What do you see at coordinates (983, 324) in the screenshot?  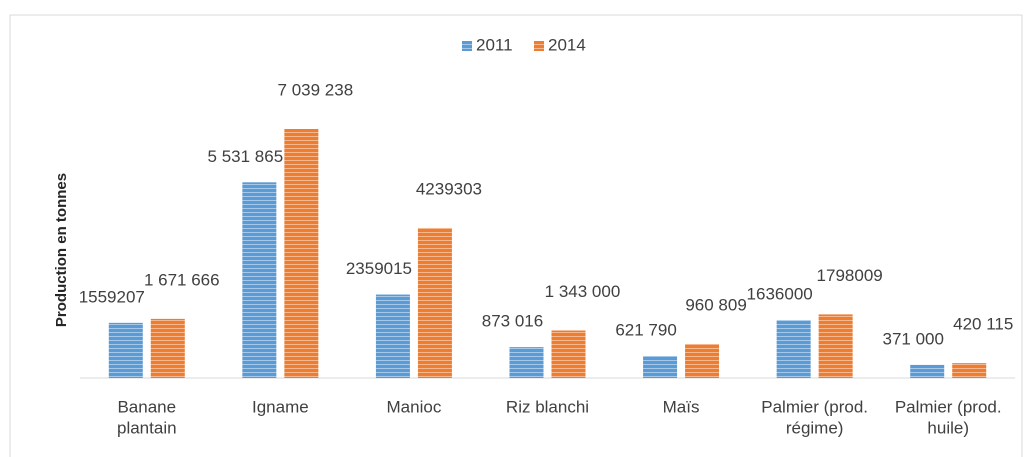 I see `data-label: 420 115` at bounding box center [983, 324].